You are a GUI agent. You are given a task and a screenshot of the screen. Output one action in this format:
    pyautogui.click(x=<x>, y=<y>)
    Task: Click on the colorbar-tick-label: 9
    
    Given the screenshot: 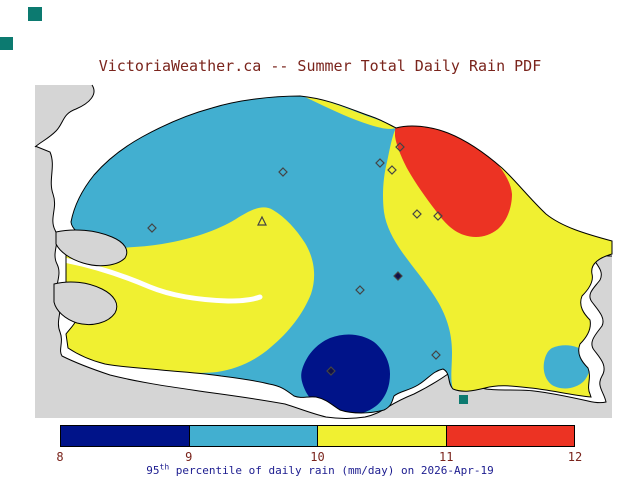 What is the action you would take?
    pyautogui.click(x=189, y=457)
    